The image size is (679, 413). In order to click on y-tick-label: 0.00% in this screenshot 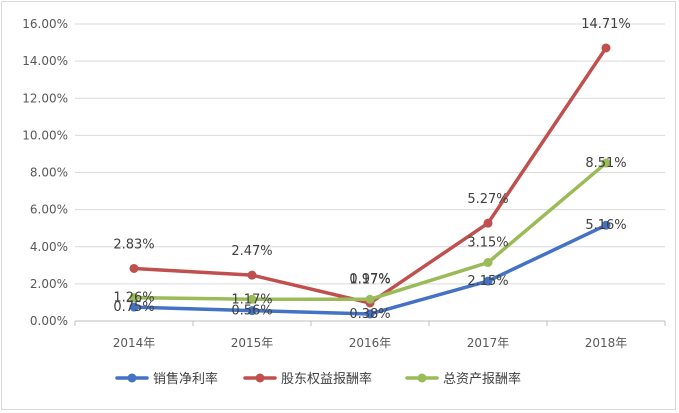, I will do `click(49, 321)`.